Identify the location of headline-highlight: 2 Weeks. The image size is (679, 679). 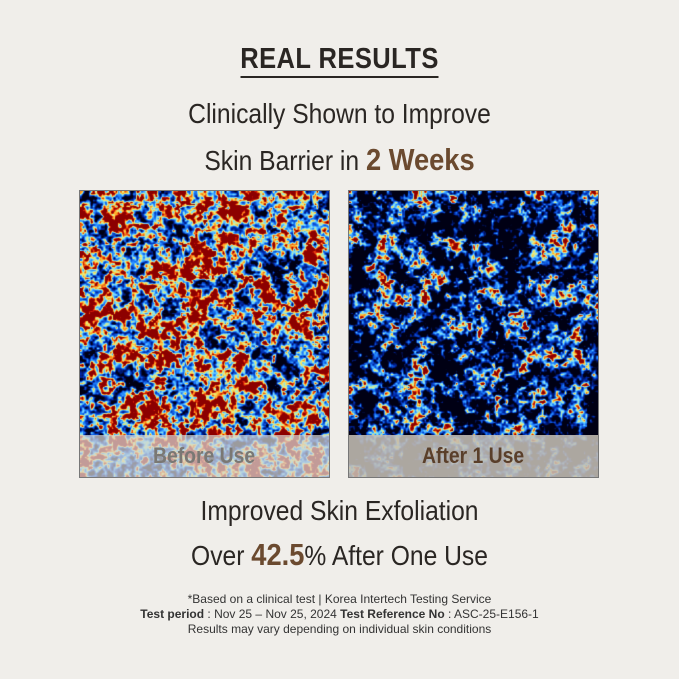
(420, 159).